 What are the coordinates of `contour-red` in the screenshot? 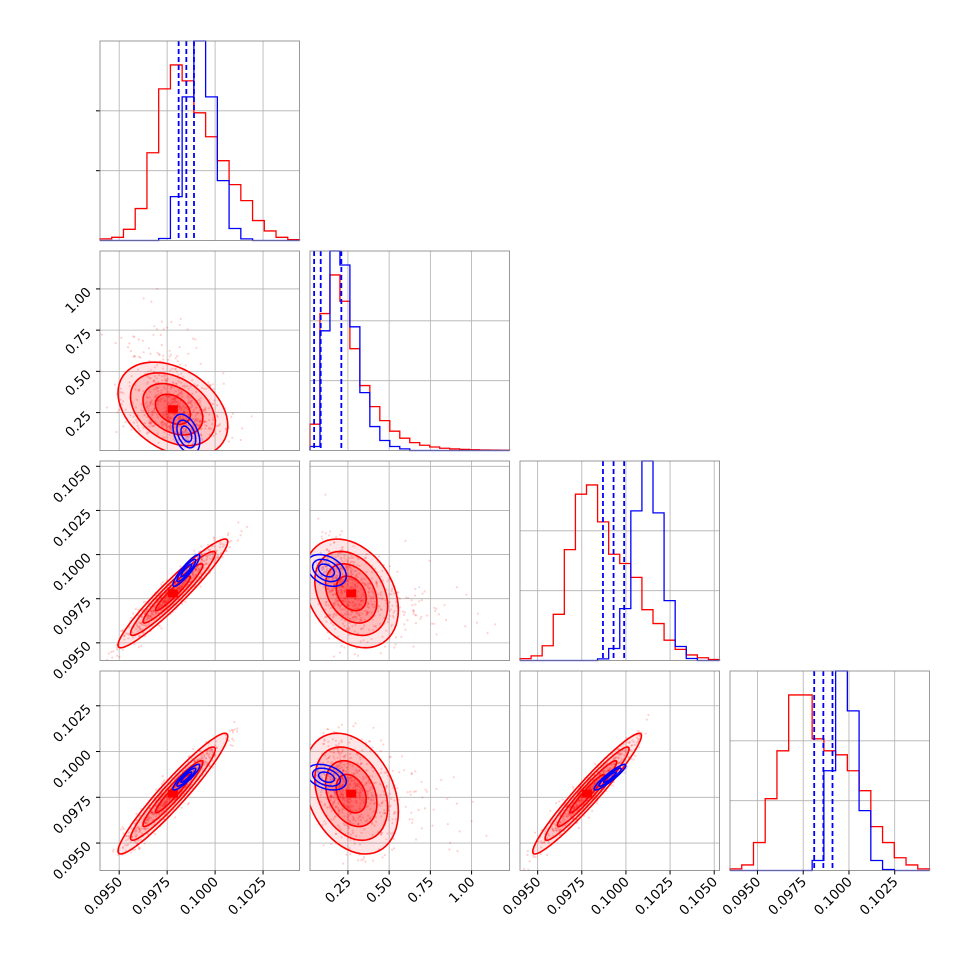 It's located at (355, 593).